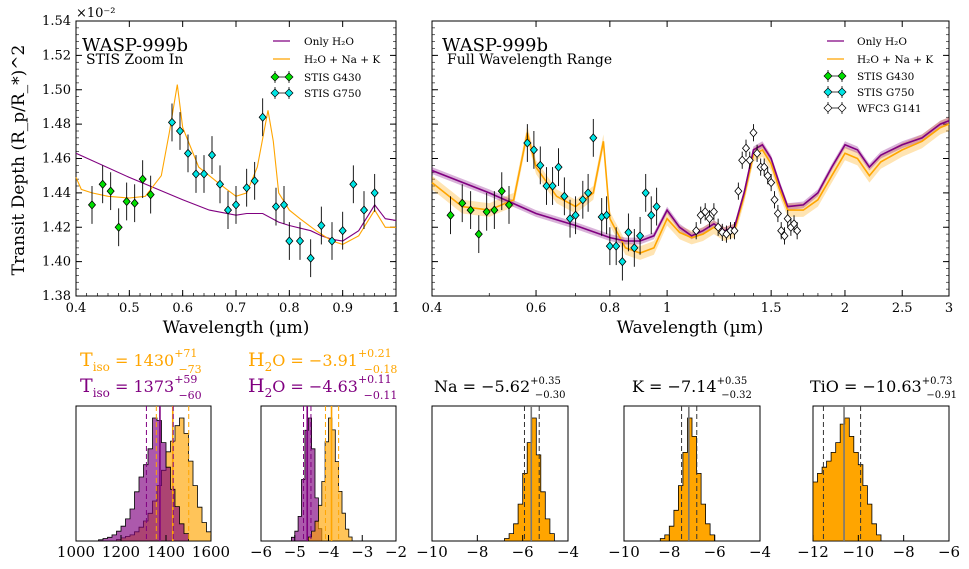  Describe the element at coordinates (610, 308) in the screenshot. I see `right-xtick-label: 0.8` at that location.